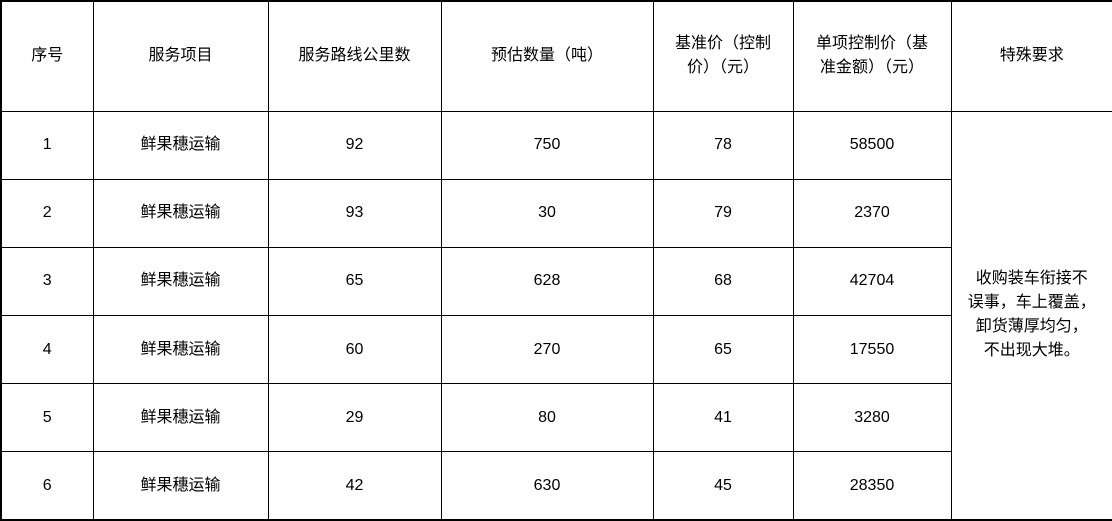 This screenshot has width=1112, height=521. What do you see at coordinates (354, 145) in the screenshot?
I see `cell-route-km: 92` at bounding box center [354, 145].